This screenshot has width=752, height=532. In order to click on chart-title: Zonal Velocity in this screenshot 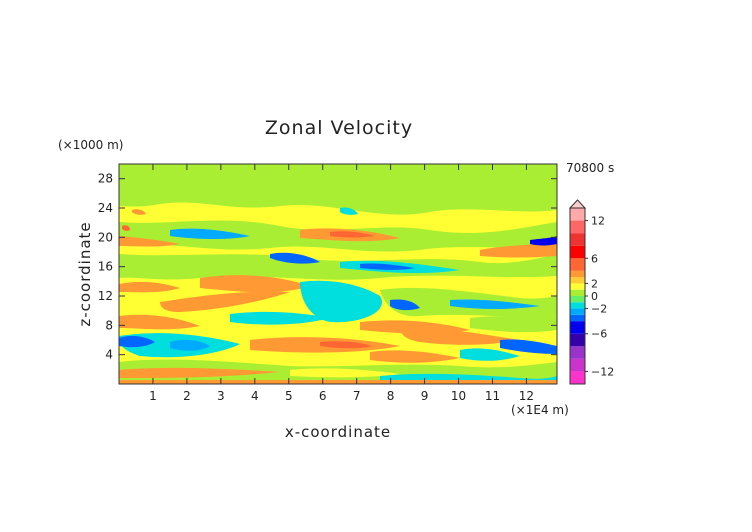, I will do `click(339, 128)`.